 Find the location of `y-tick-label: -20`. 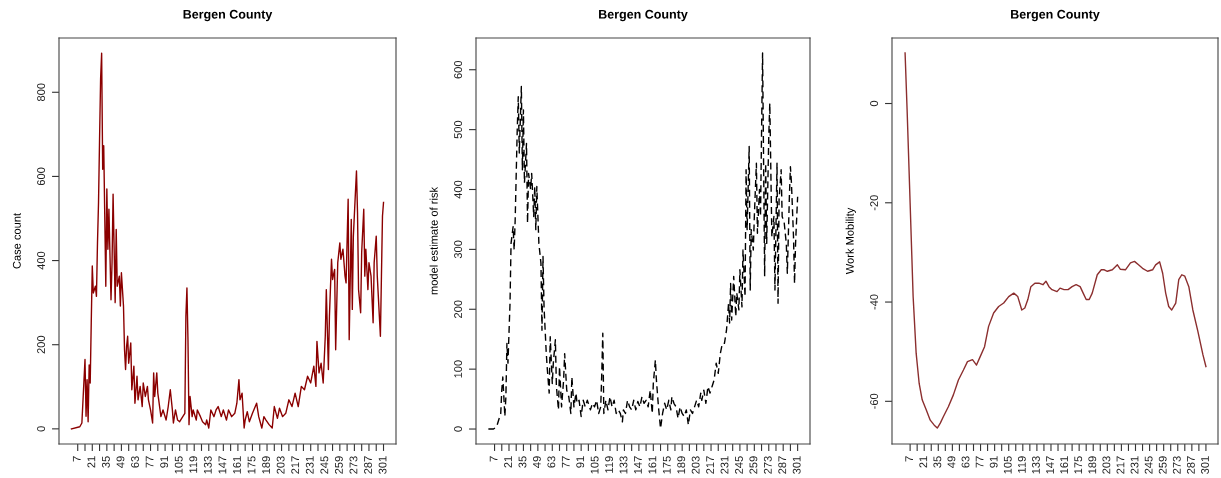

y-tick-label: -20 is located at coordinates (874, 203).